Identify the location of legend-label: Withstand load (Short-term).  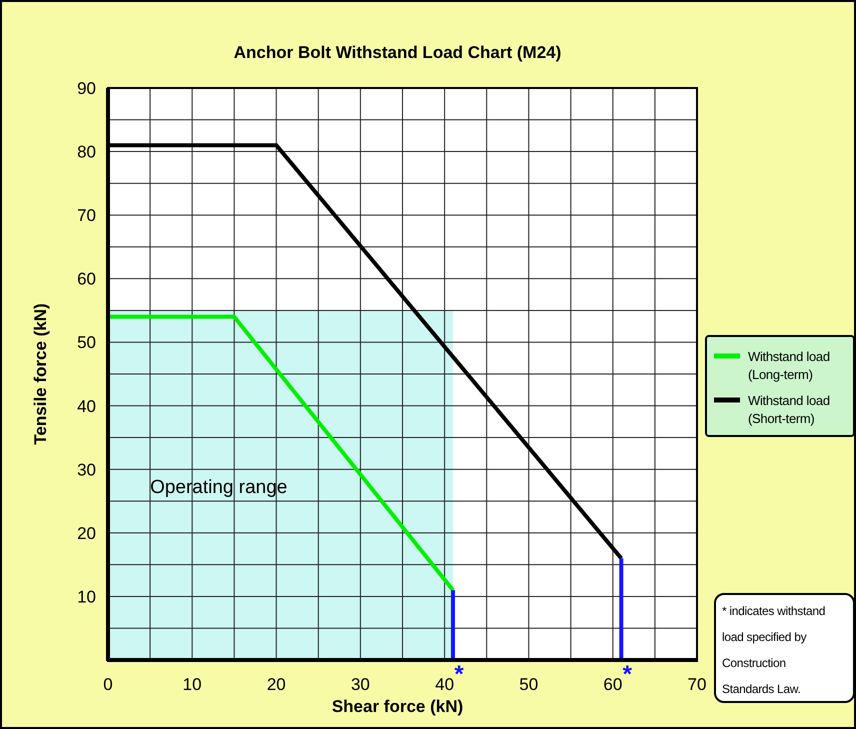
(789, 409).